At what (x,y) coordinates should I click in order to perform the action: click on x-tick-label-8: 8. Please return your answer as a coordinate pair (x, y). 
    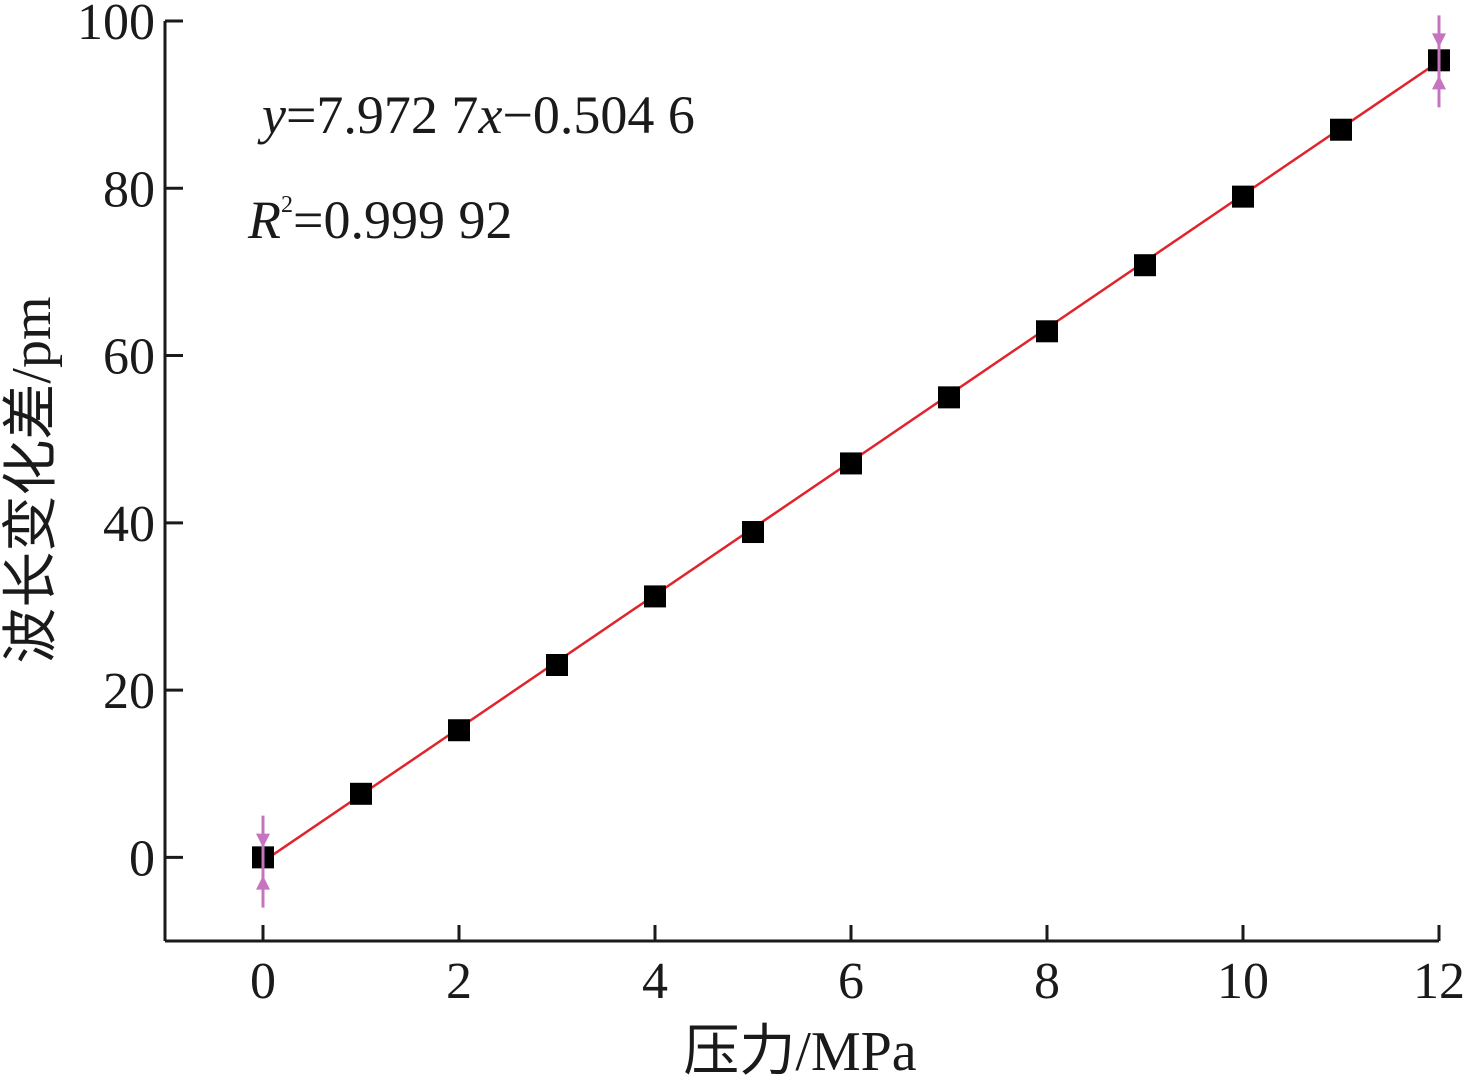
    Looking at the image, I should click on (1047, 981).